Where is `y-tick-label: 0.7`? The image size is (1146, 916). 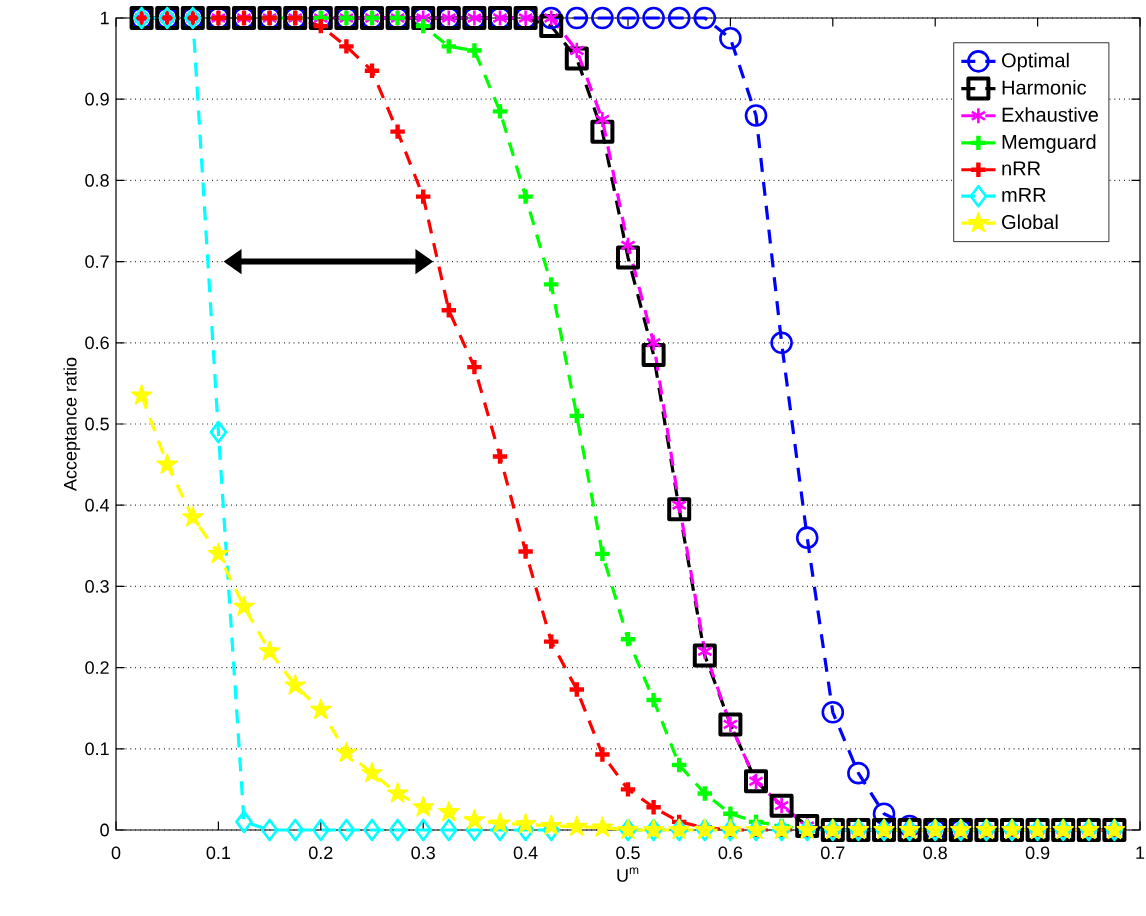 y-tick-label: 0.7 is located at coordinates (97, 261).